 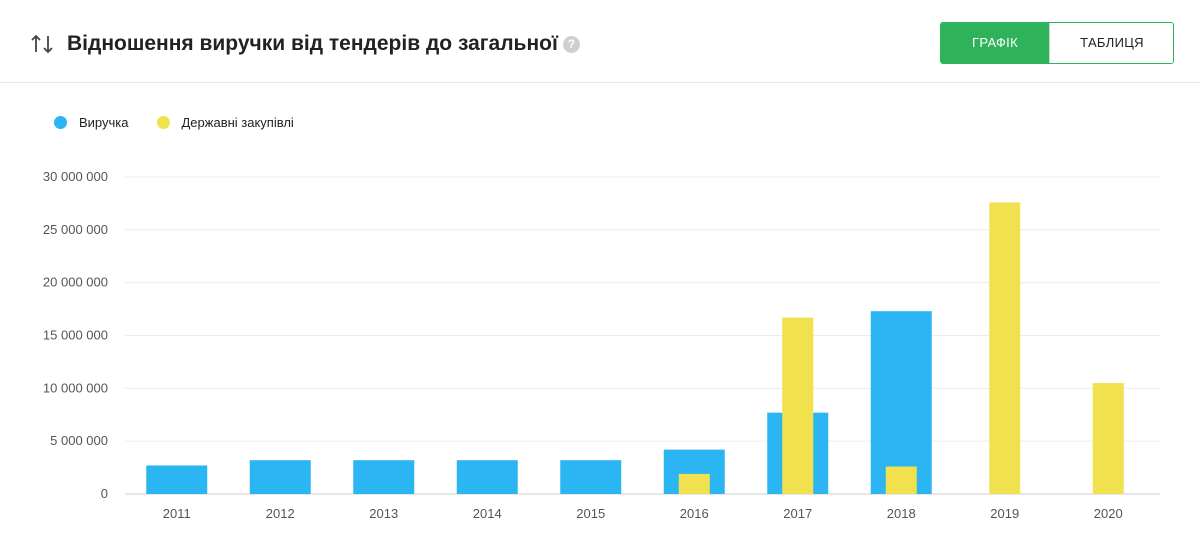 What do you see at coordinates (163, 122) in the screenshot?
I see `legend-dot-procurement` at bounding box center [163, 122].